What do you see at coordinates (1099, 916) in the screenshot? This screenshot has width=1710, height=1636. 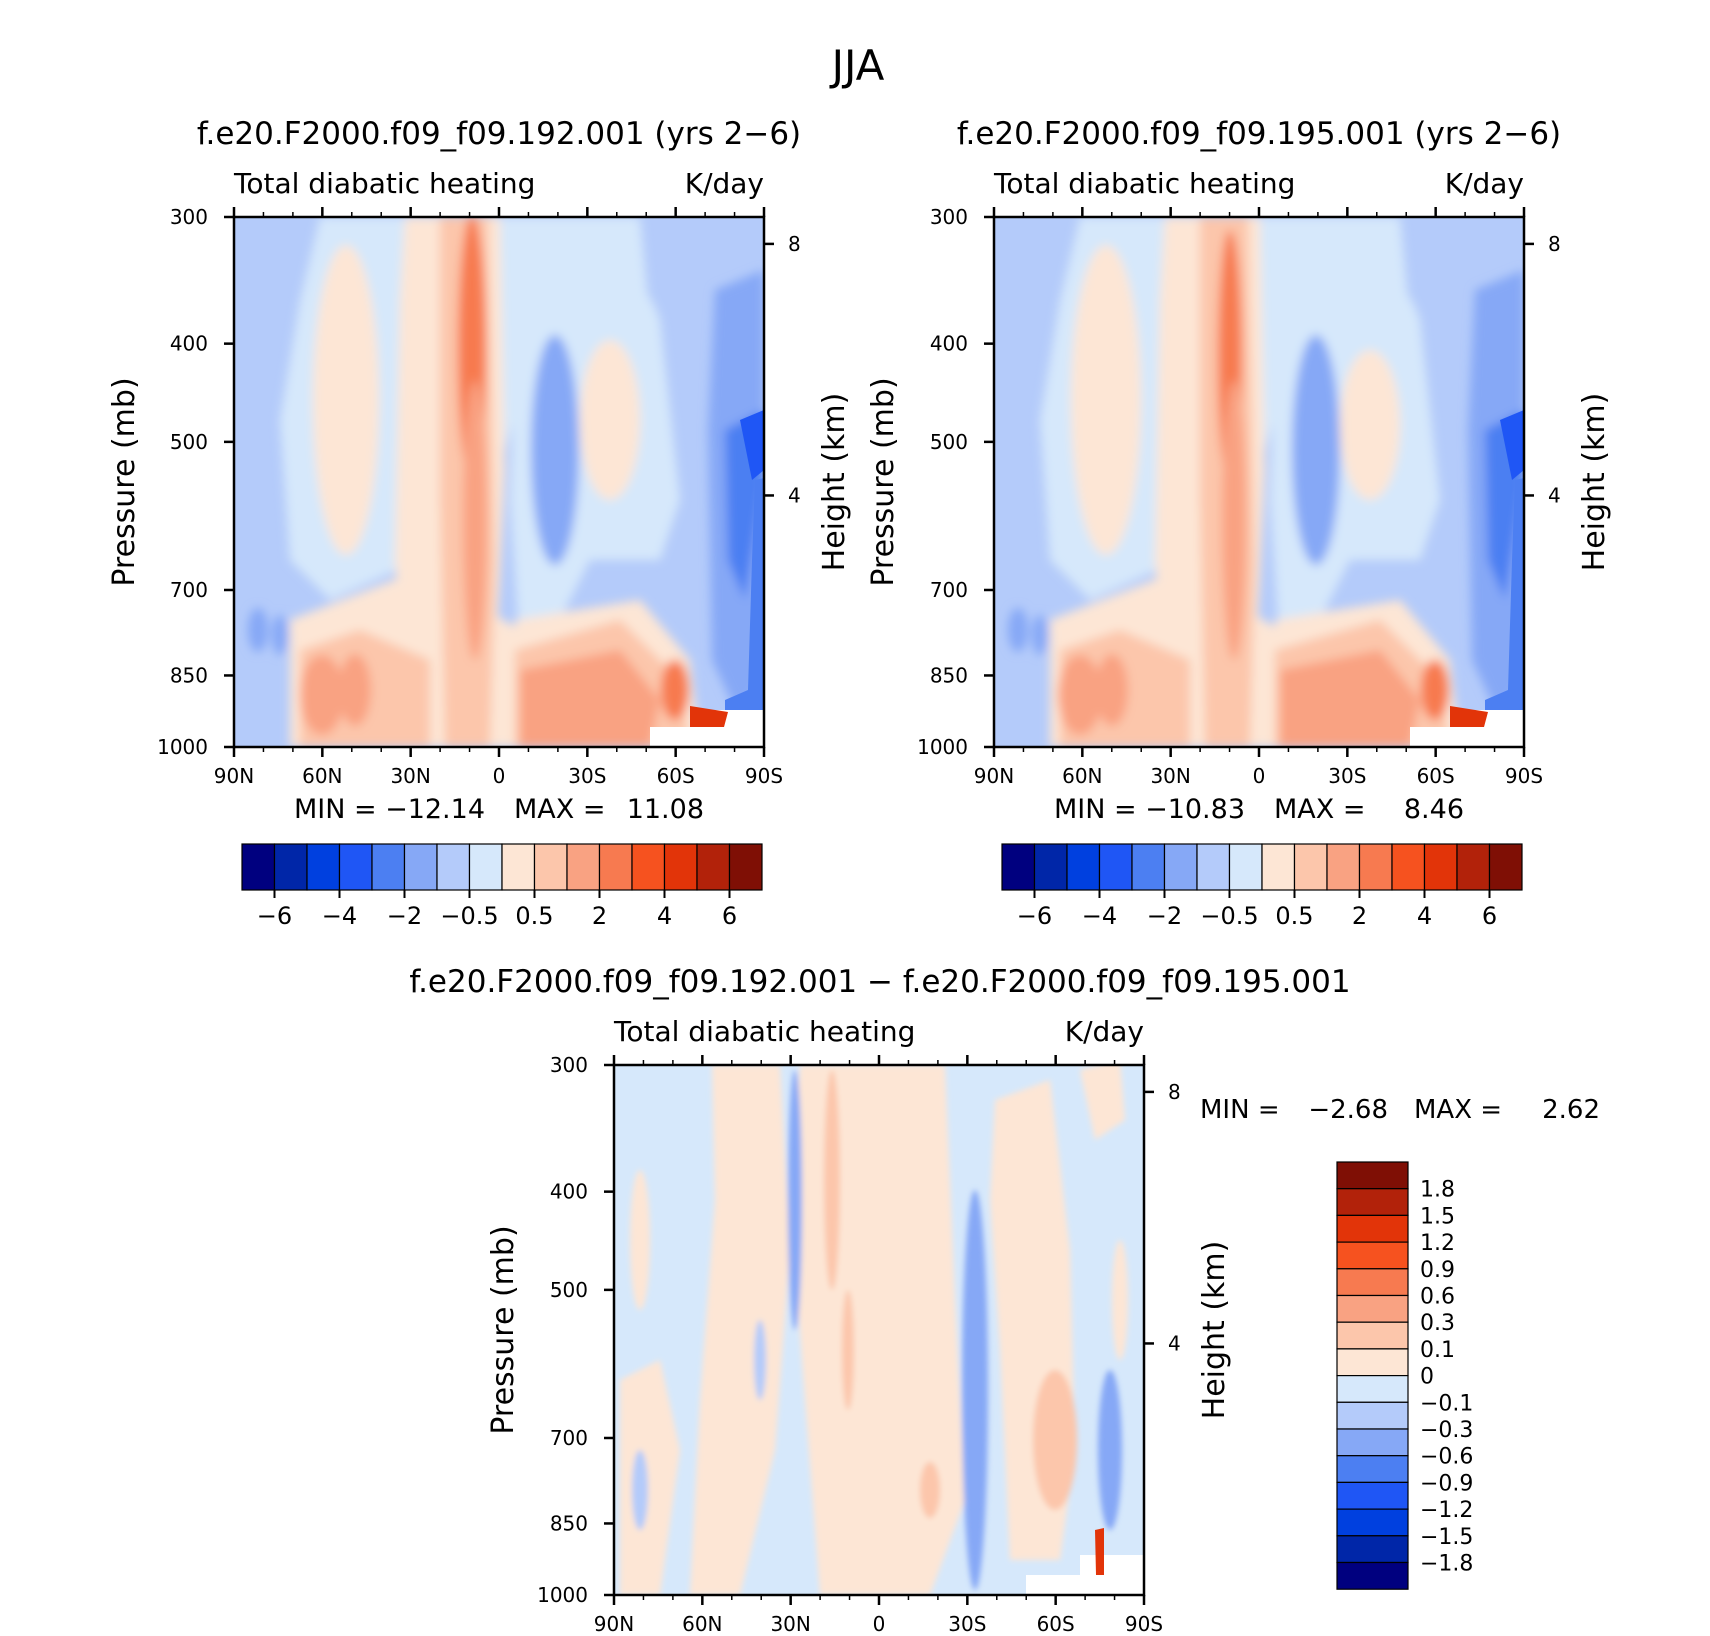 I see `colorbar-b-label-1: −4` at bounding box center [1099, 916].